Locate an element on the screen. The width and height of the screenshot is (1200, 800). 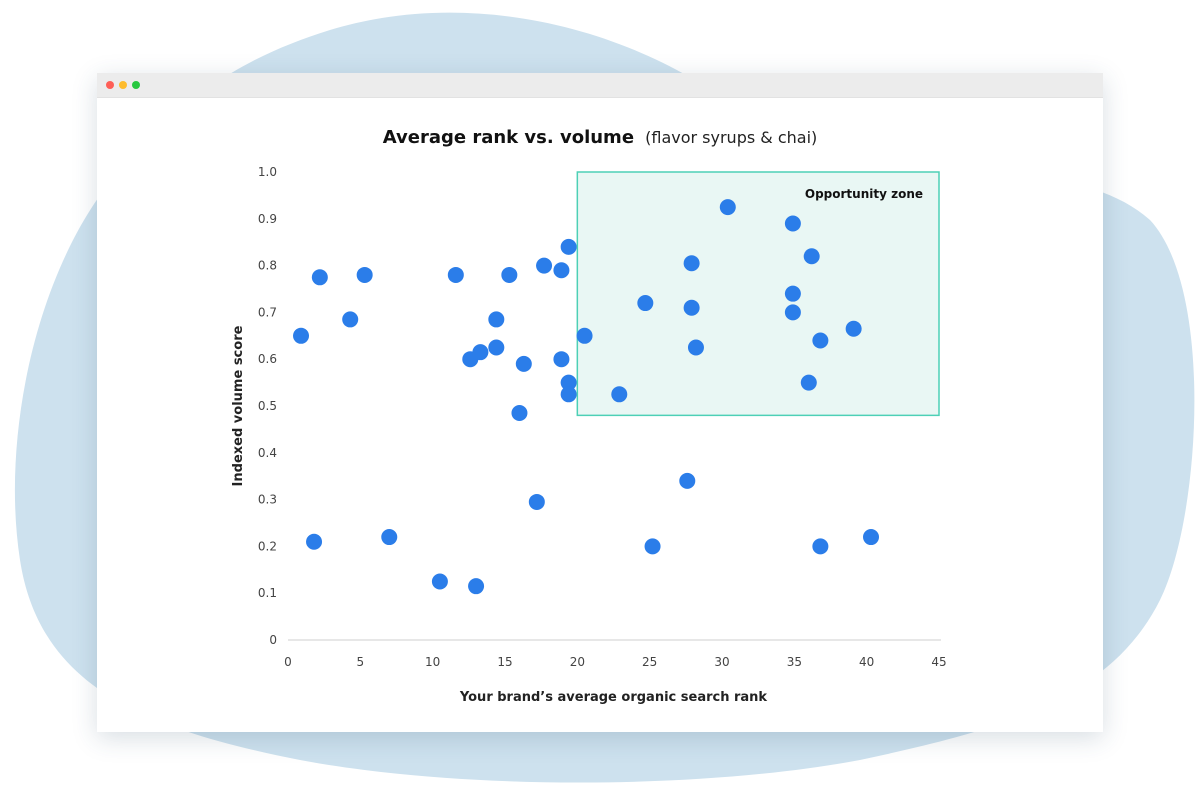
y-tick-label: 0 is located at coordinates (273, 640).